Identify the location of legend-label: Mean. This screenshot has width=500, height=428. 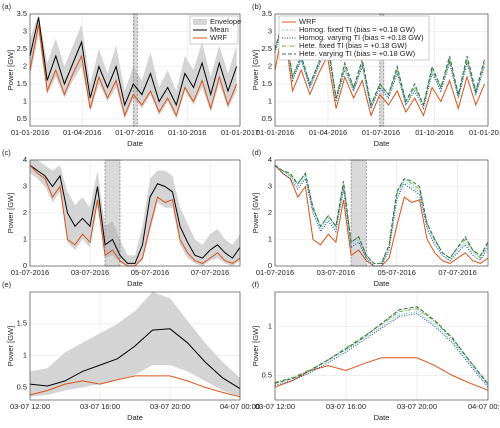
(219, 29).